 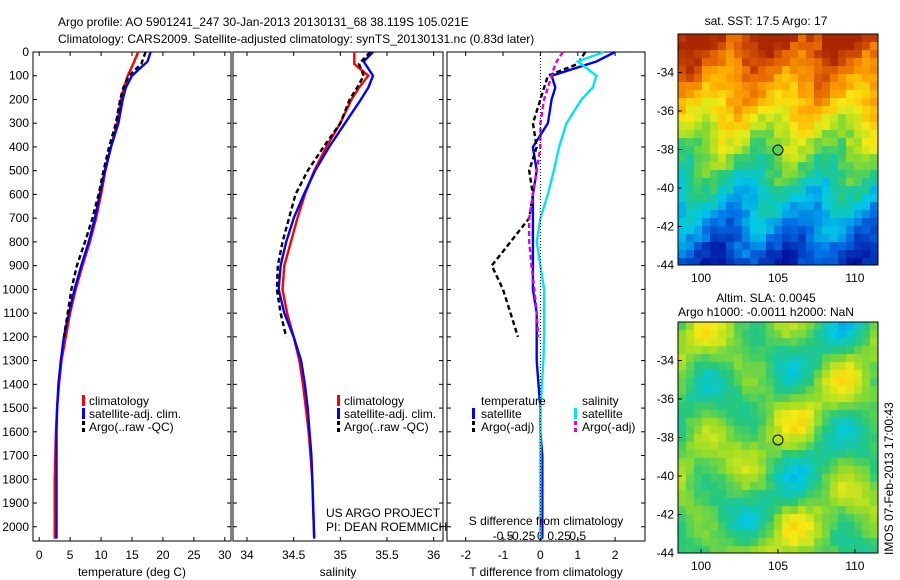 I want to click on map-y-tick-label: -40, so click(x=666, y=188).